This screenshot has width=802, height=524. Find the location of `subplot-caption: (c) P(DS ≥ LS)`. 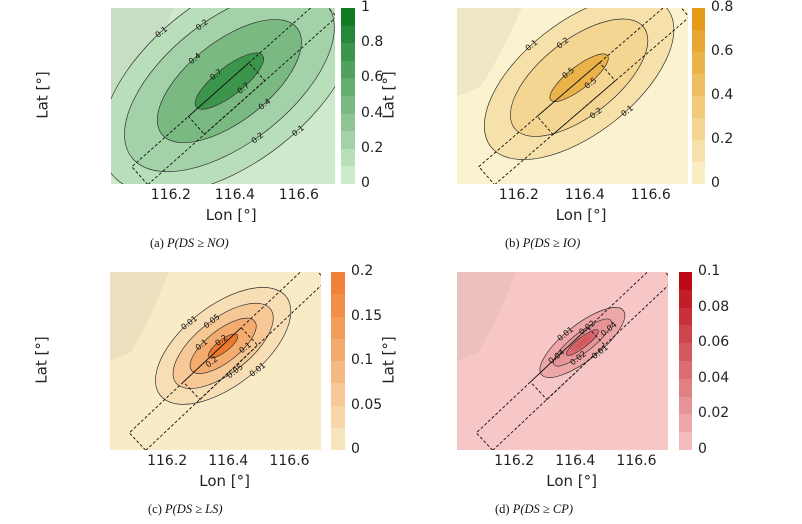

subplot-caption: (c) P(DS ≥ LS) is located at coordinates (185, 509).